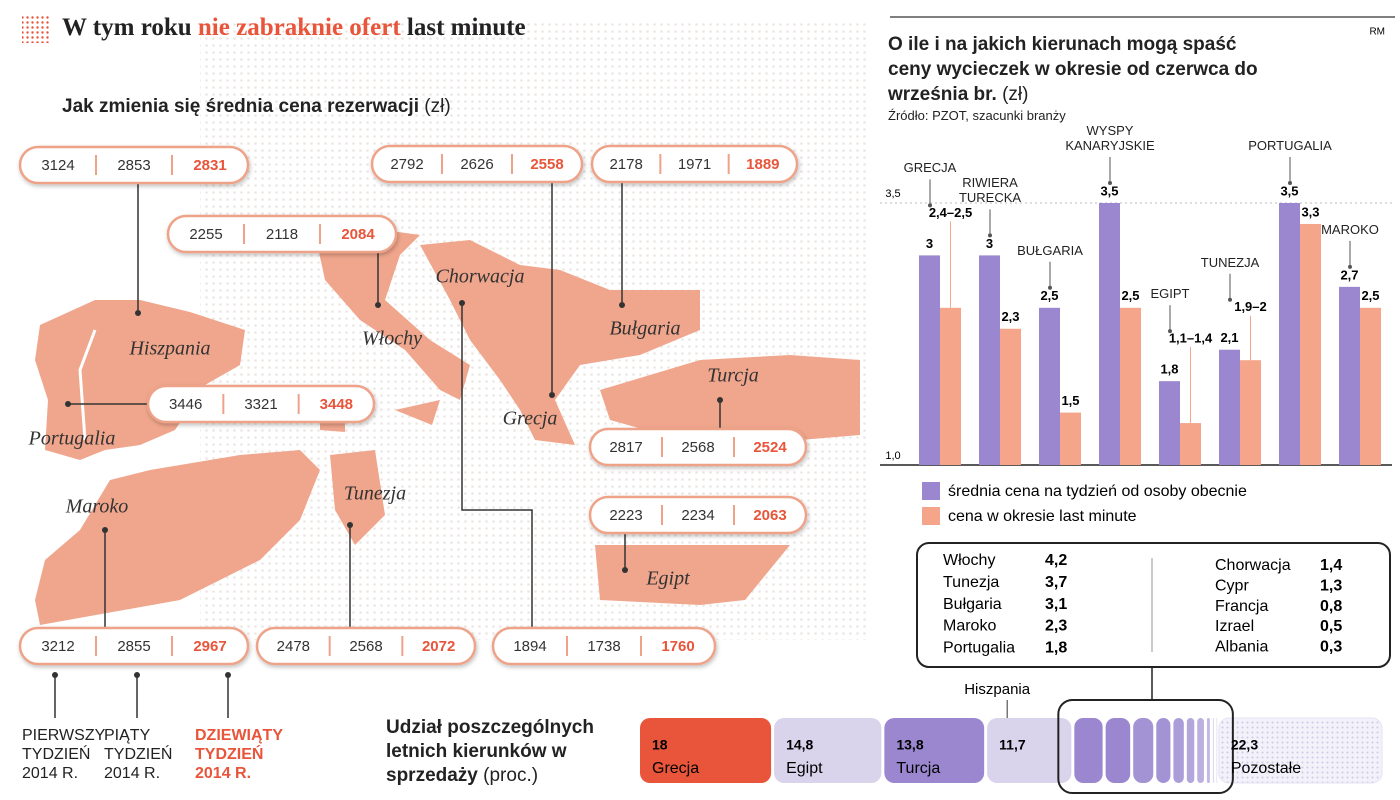  What do you see at coordinates (87, 385) in the screenshot?
I see `border` at bounding box center [87, 385].